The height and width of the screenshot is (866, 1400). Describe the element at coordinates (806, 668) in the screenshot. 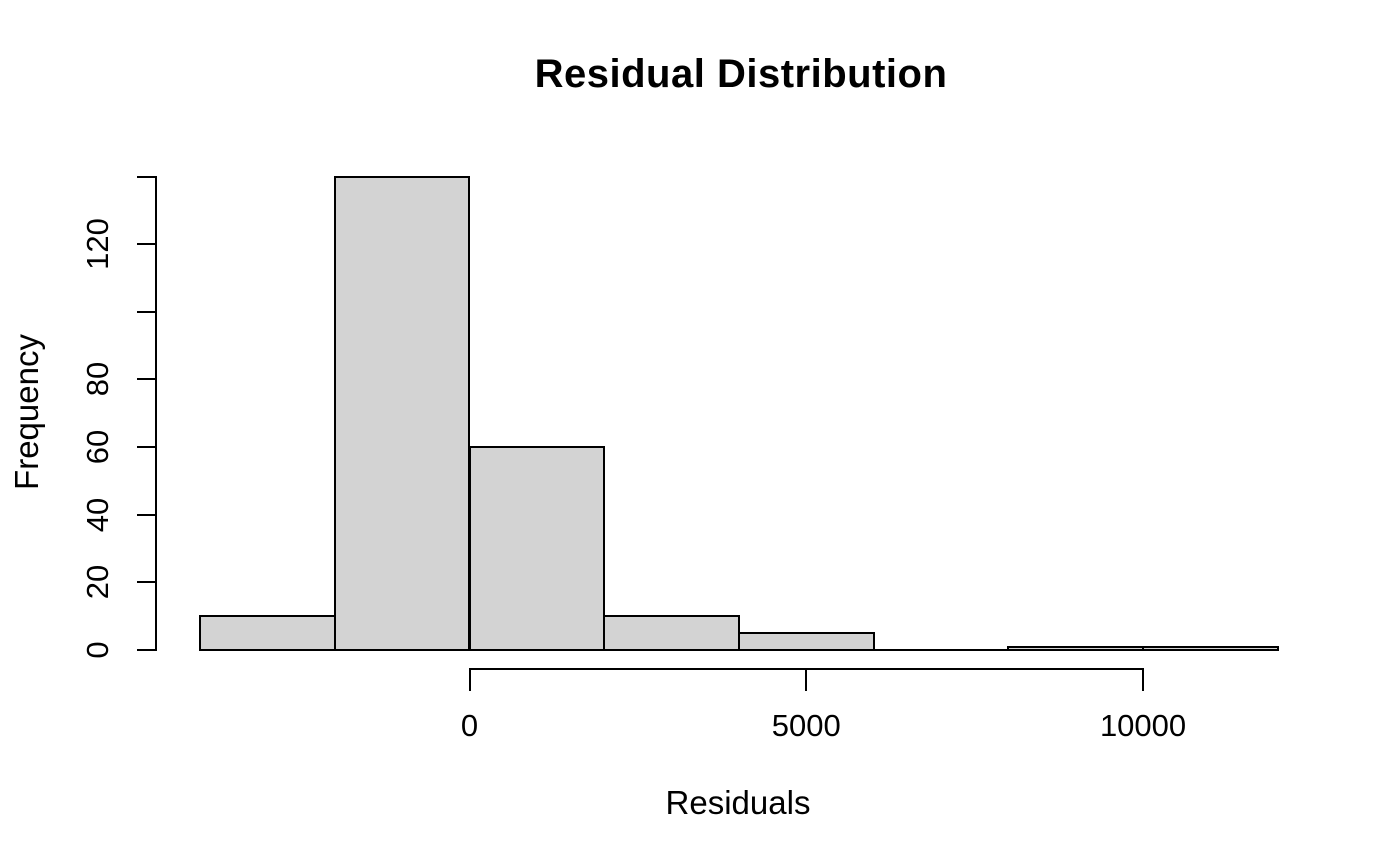

I see `x-axis-line` at that location.